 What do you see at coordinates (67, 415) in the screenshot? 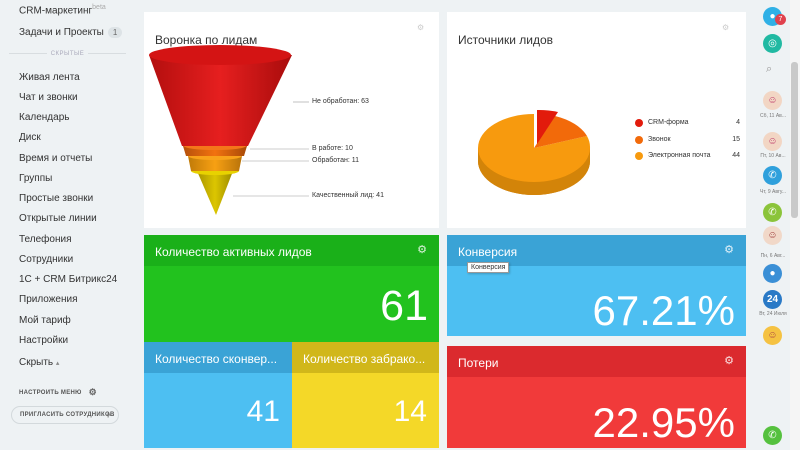
I see `invite-label: ПРИГЛАСИТЬ СОТРУДНИКОВ` at bounding box center [67, 415].